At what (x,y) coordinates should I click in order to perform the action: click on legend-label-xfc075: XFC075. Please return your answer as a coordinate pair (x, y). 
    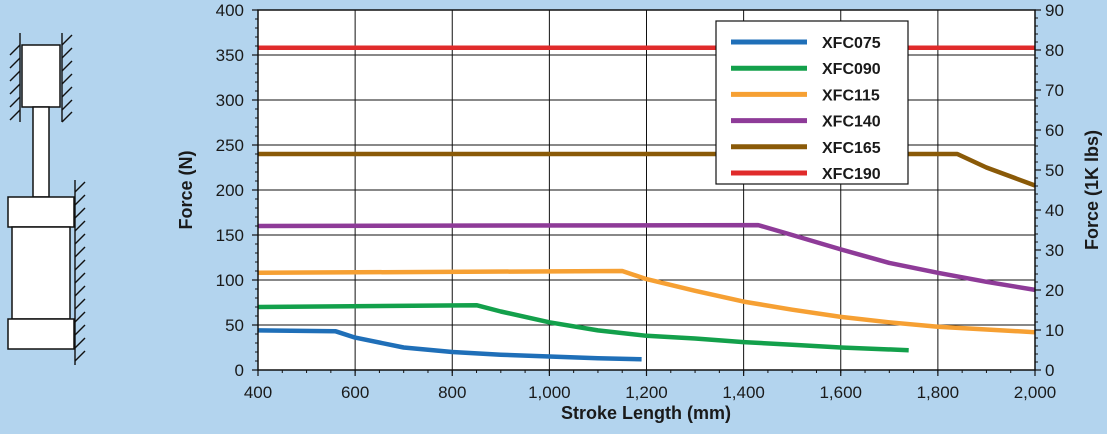
    Looking at the image, I should click on (851, 43).